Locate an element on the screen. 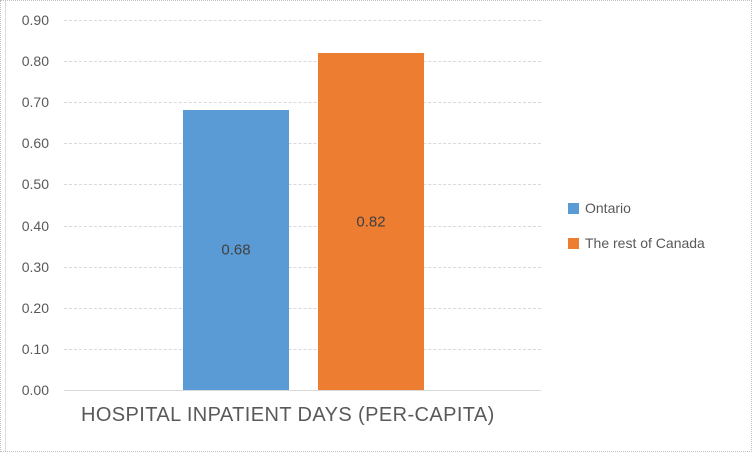 This screenshot has width=752, height=452. y-axis-tick-label: 0.80 is located at coordinates (35, 61).